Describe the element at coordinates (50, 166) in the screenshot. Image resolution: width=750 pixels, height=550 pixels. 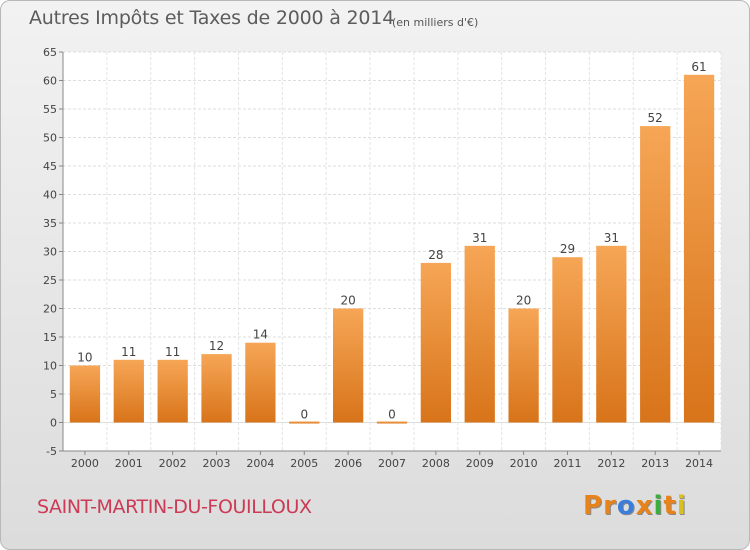
I see `y-tick-label: 45` at that location.